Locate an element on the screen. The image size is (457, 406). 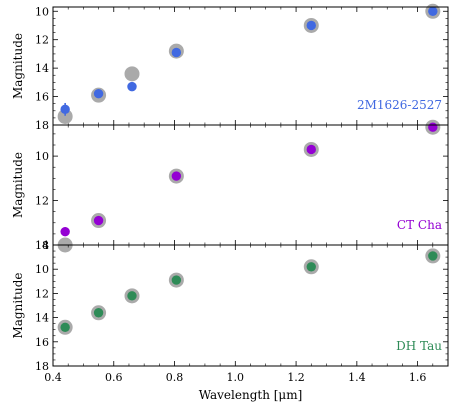
x-tick-label: 1.4 is located at coordinates (357, 377).